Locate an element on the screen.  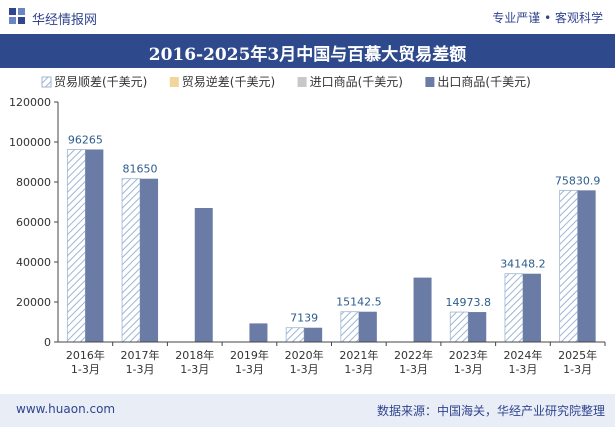
data-label: 96265 is located at coordinates (85, 139).